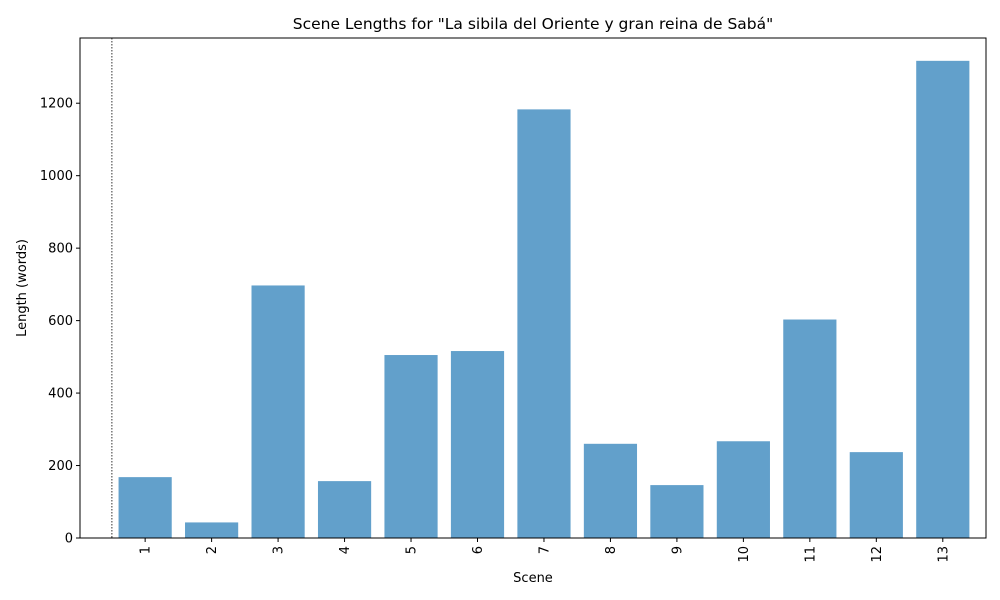 The width and height of the screenshot is (1000, 600). I want to click on y-axis-label: Length (words), so click(22, 288).